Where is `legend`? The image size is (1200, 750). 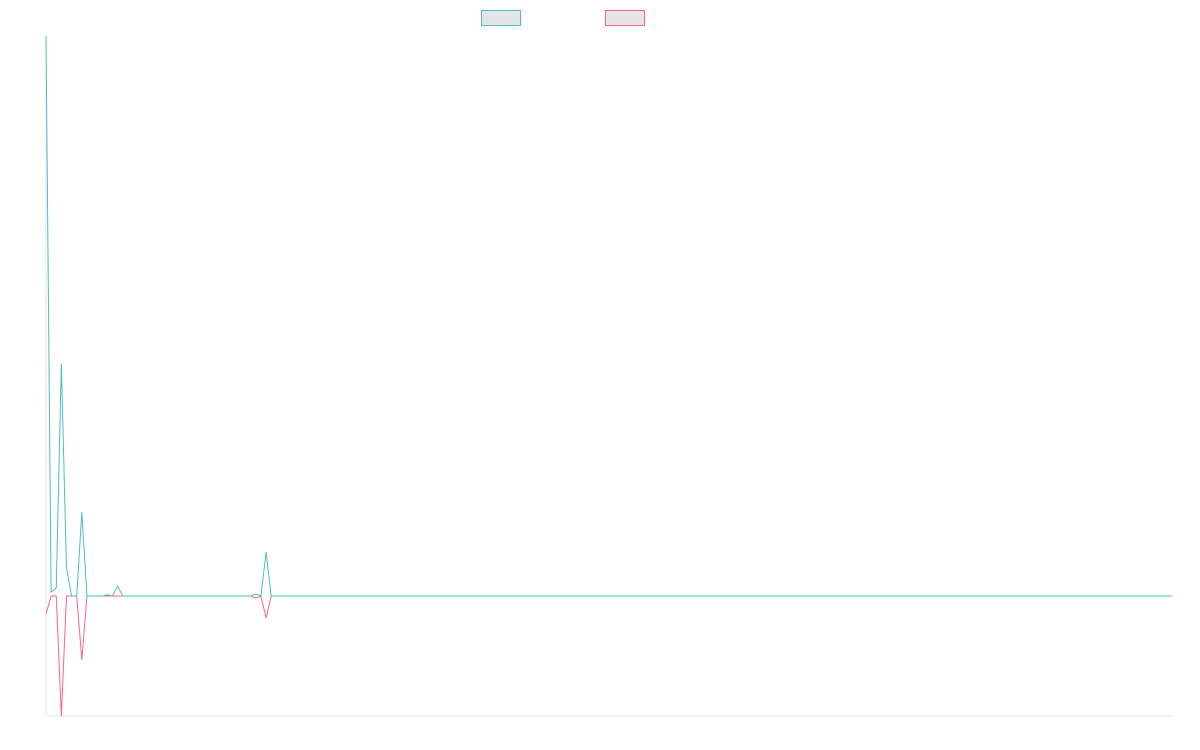 legend is located at coordinates (563, 18).